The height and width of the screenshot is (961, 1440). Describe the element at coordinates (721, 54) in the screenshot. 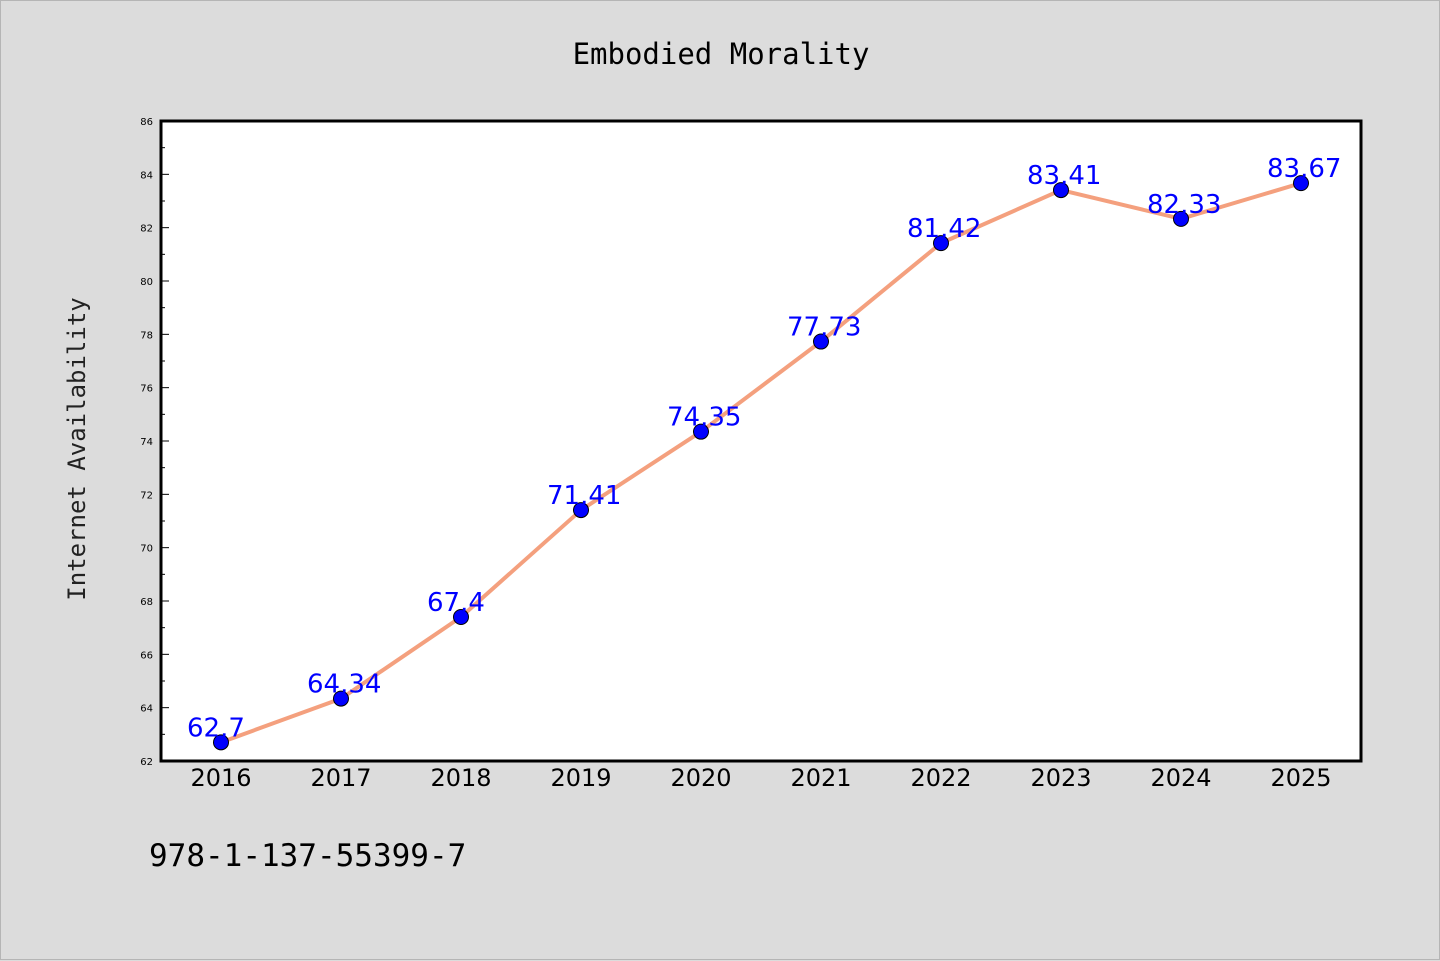

I see `chart-title: Embodied Morality` at that location.